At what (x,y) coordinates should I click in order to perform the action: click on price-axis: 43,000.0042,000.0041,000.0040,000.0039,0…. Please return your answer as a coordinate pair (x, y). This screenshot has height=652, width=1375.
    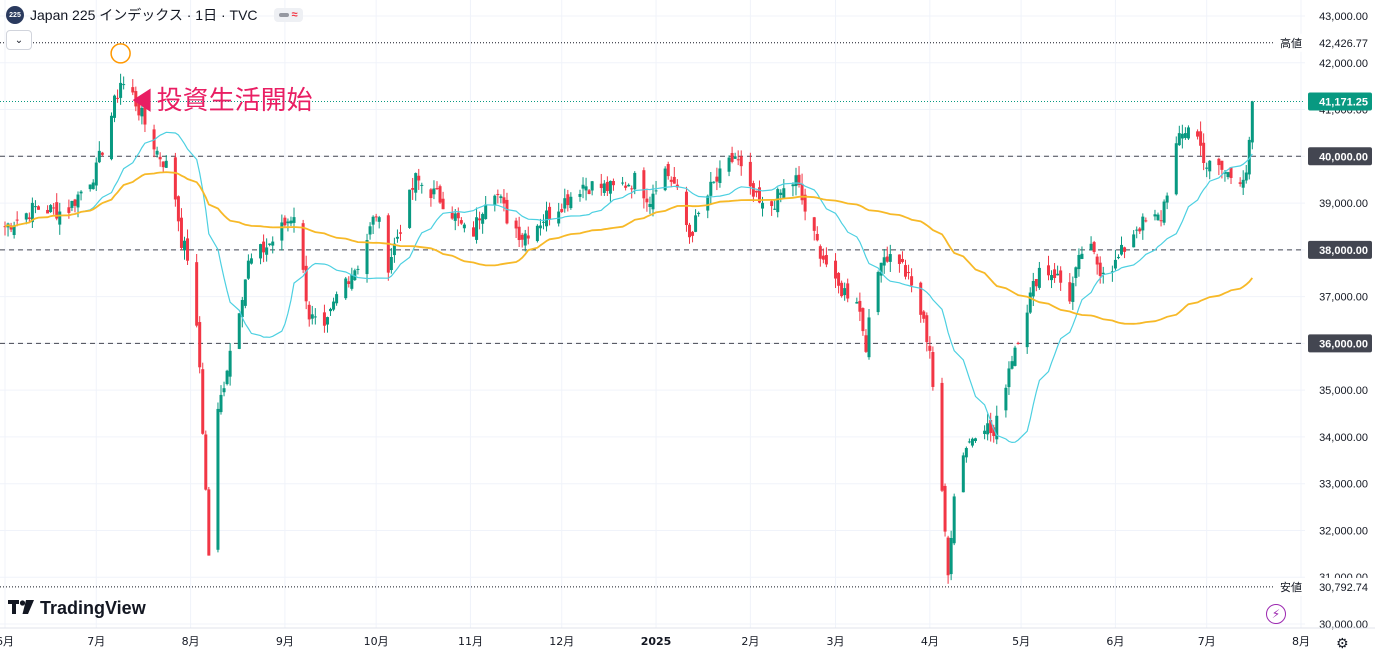
    Looking at the image, I should click on (1323, 321).